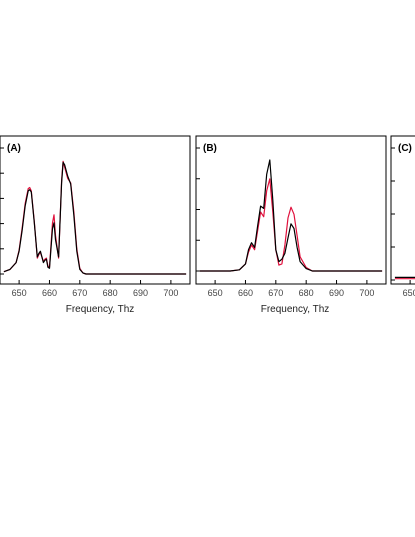  I want to click on panel-c-series, so click(404, 278).